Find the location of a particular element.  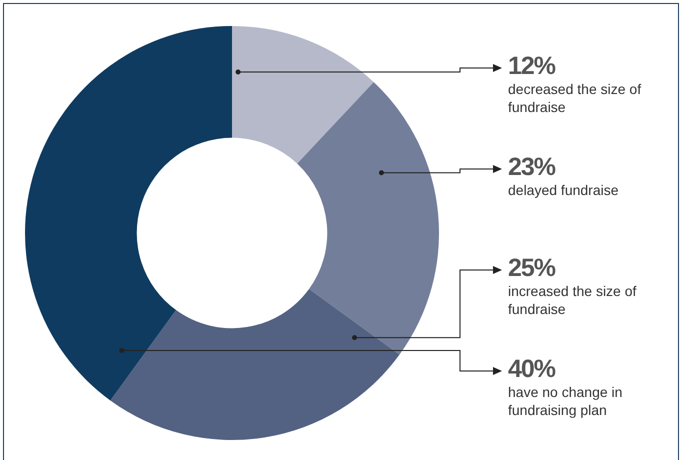

slice-label: increased the size of fundraise is located at coordinates (573, 300).